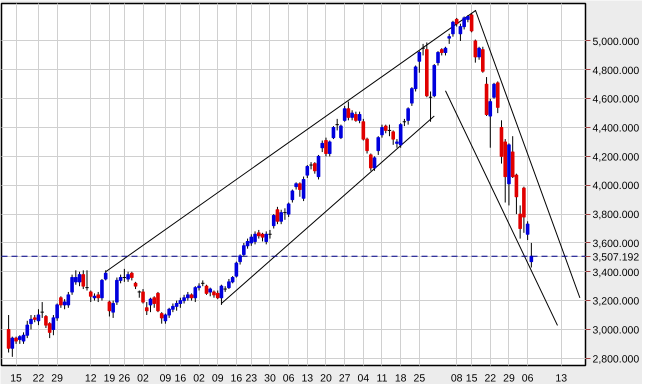  I want to click on y-tick-label: 2,800.000, so click(616, 359).